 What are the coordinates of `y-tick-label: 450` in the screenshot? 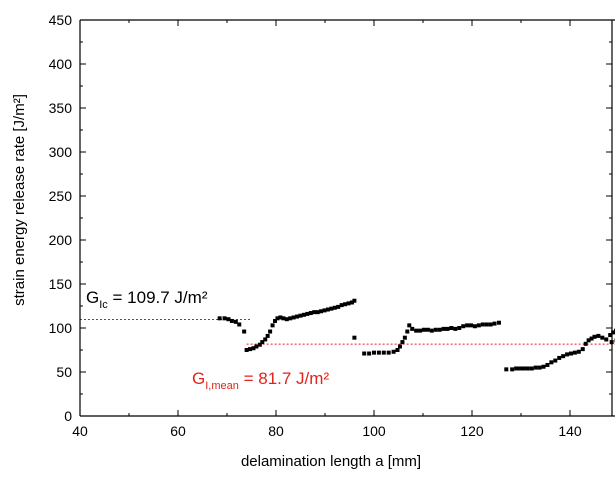 It's located at (61, 20).